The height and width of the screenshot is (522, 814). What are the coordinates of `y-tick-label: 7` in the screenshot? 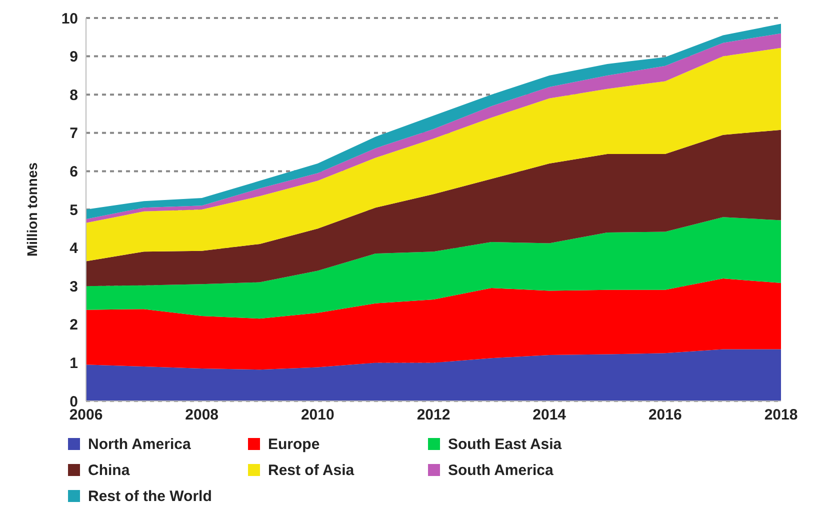 It's located at (74, 133).